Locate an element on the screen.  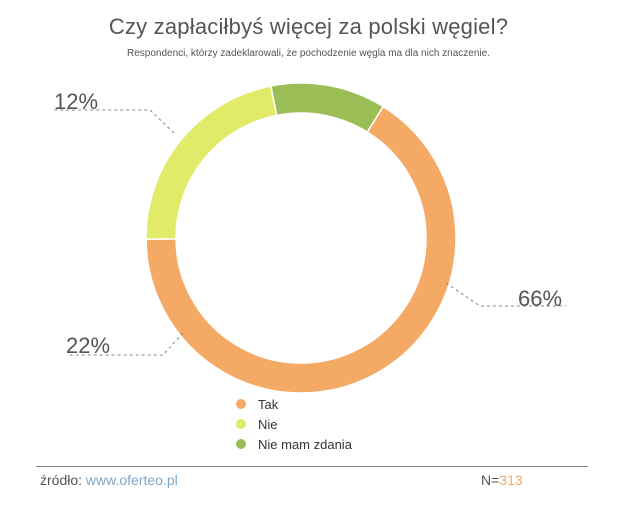
source-link: www.oferteo.pl is located at coordinates (131, 480).